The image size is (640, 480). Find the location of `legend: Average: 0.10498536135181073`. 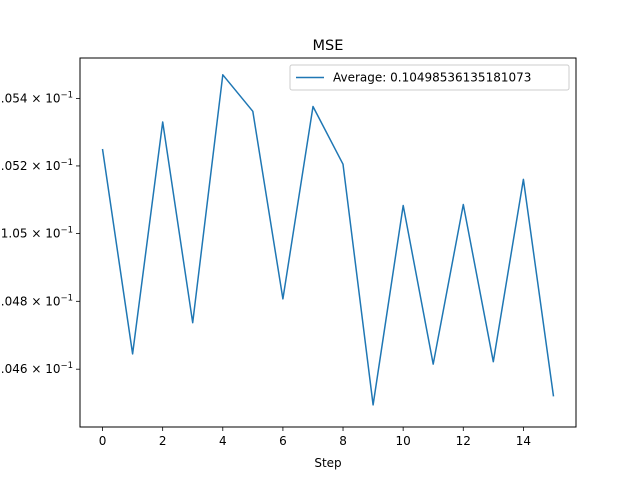

legend: Average: 0.10498536135181073 is located at coordinates (429, 77).